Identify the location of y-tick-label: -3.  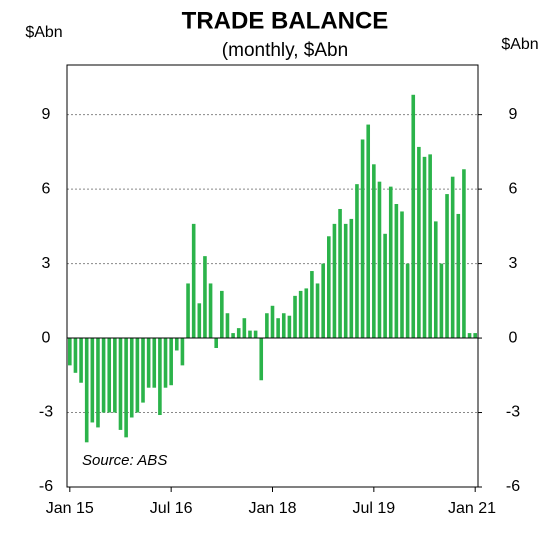
(46, 412).